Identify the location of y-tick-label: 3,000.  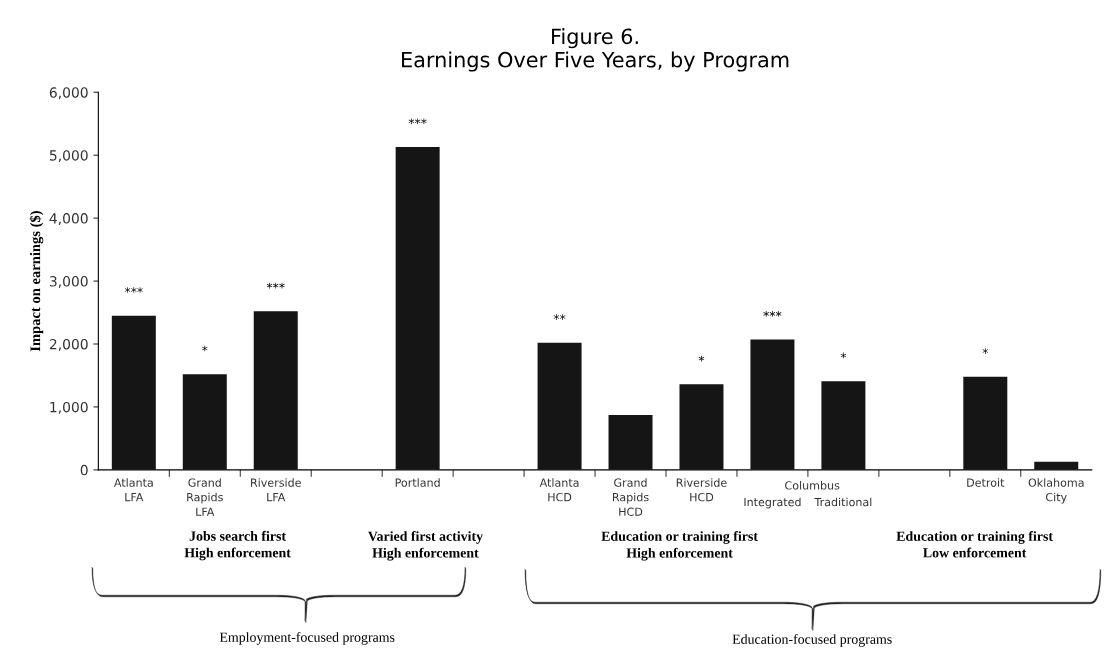
(68, 282).